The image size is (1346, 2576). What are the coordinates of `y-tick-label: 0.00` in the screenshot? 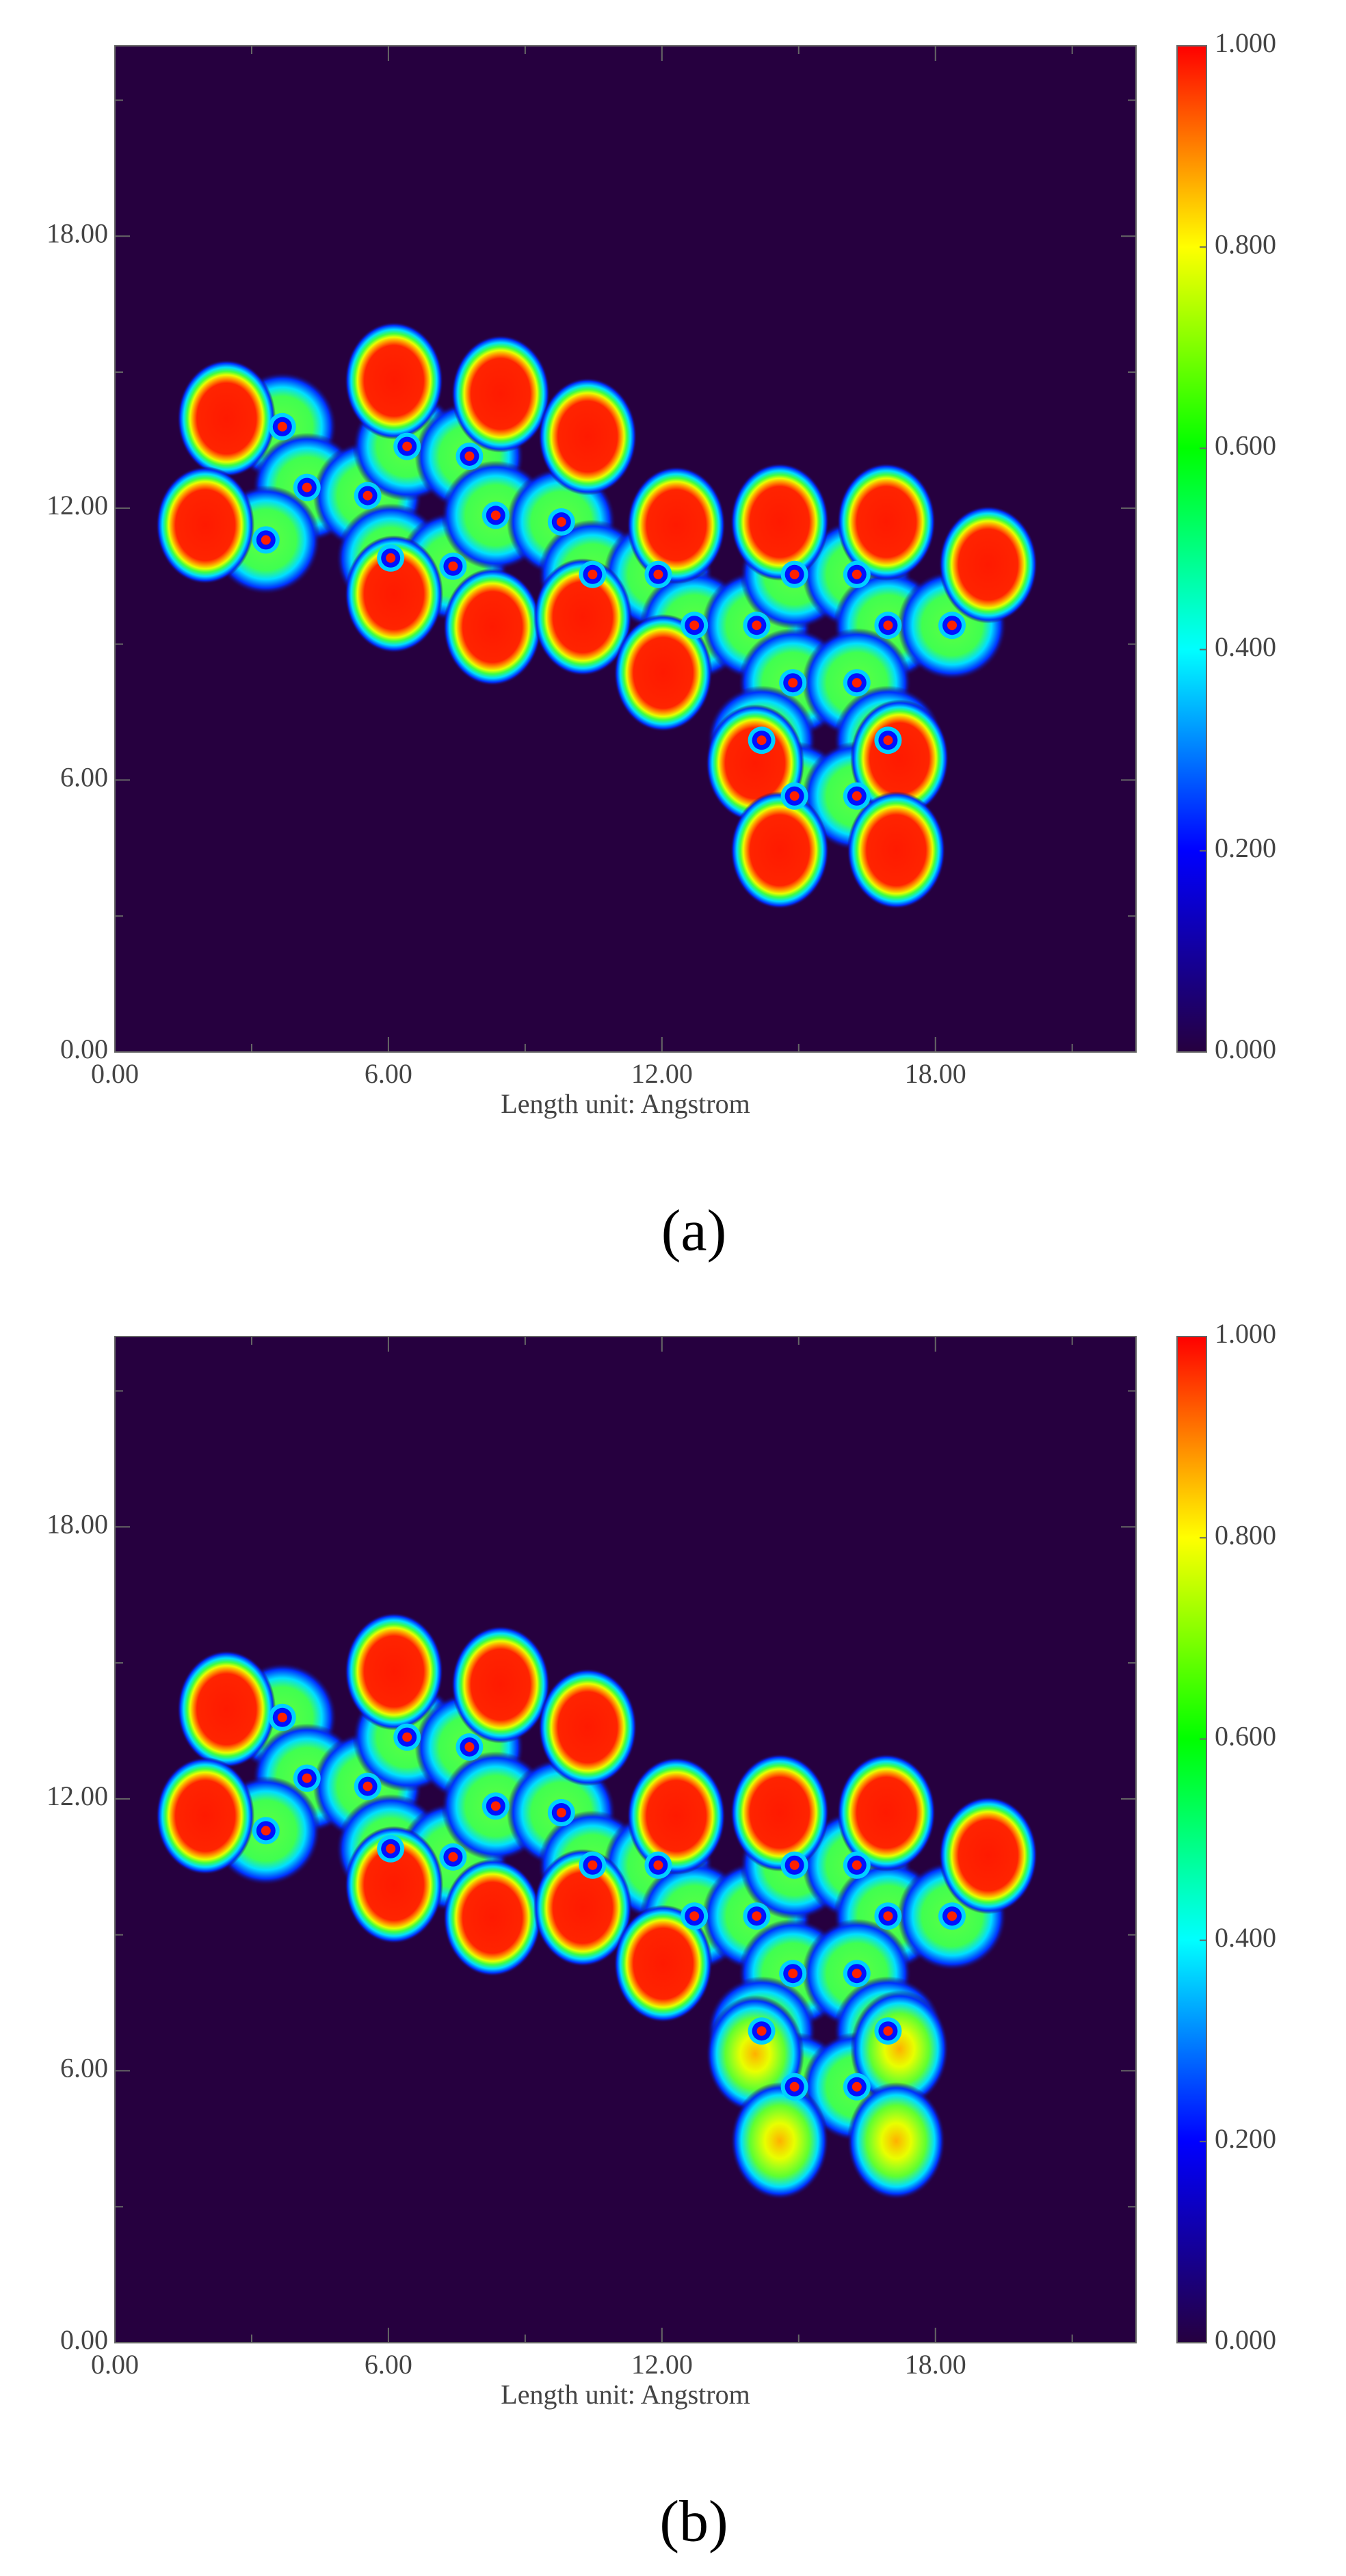 It's located at (84, 2339).